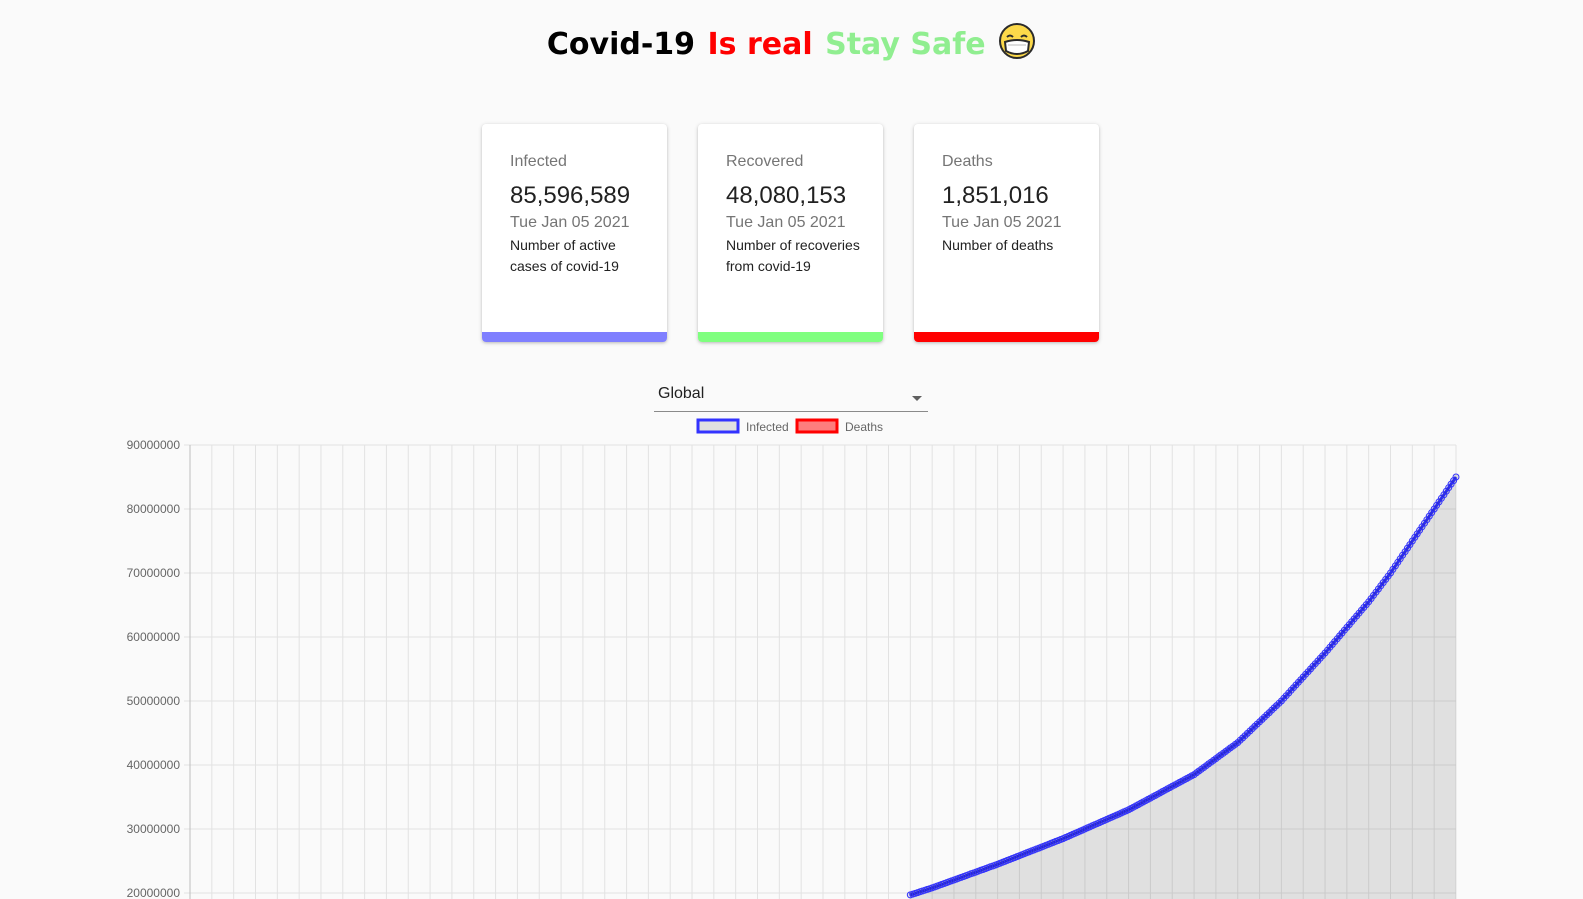 The image size is (1583, 899). Describe the element at coordinates (1017, 45) in the screenshot. I see `face-with-mask-icon` at that location.